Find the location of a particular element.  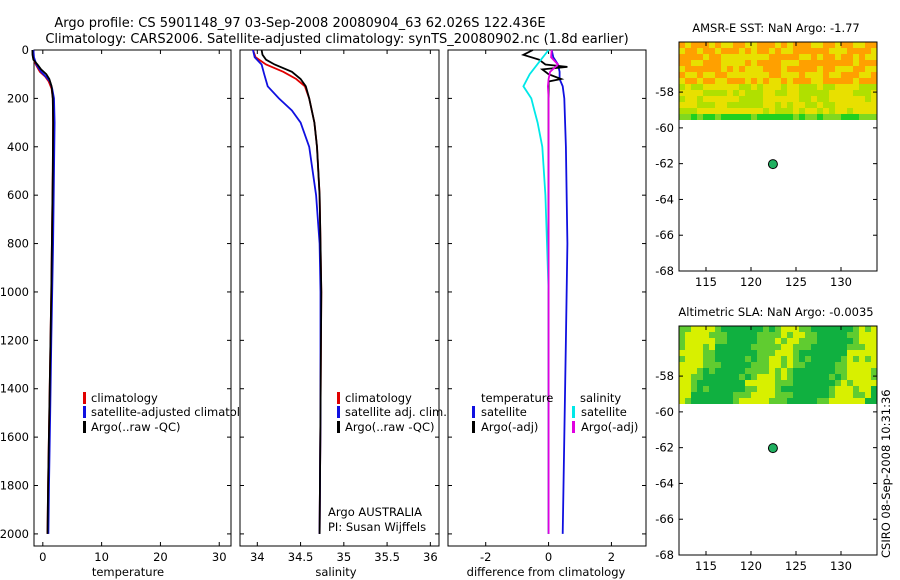

legend-swatch-temp-satellite is located at coordinates (473, 412).